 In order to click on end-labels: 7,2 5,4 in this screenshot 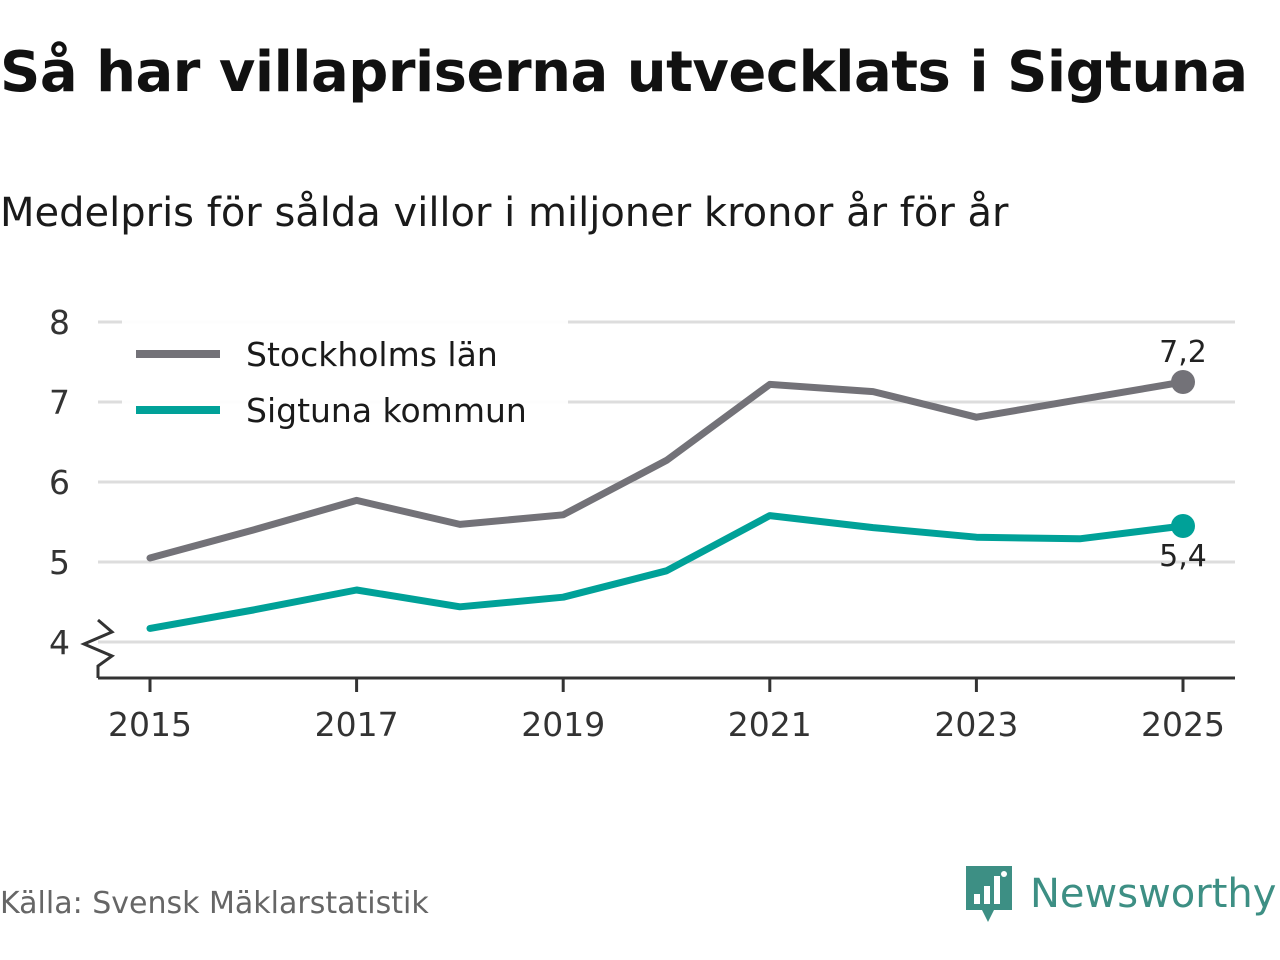, I will do `click(1183, 454)`.